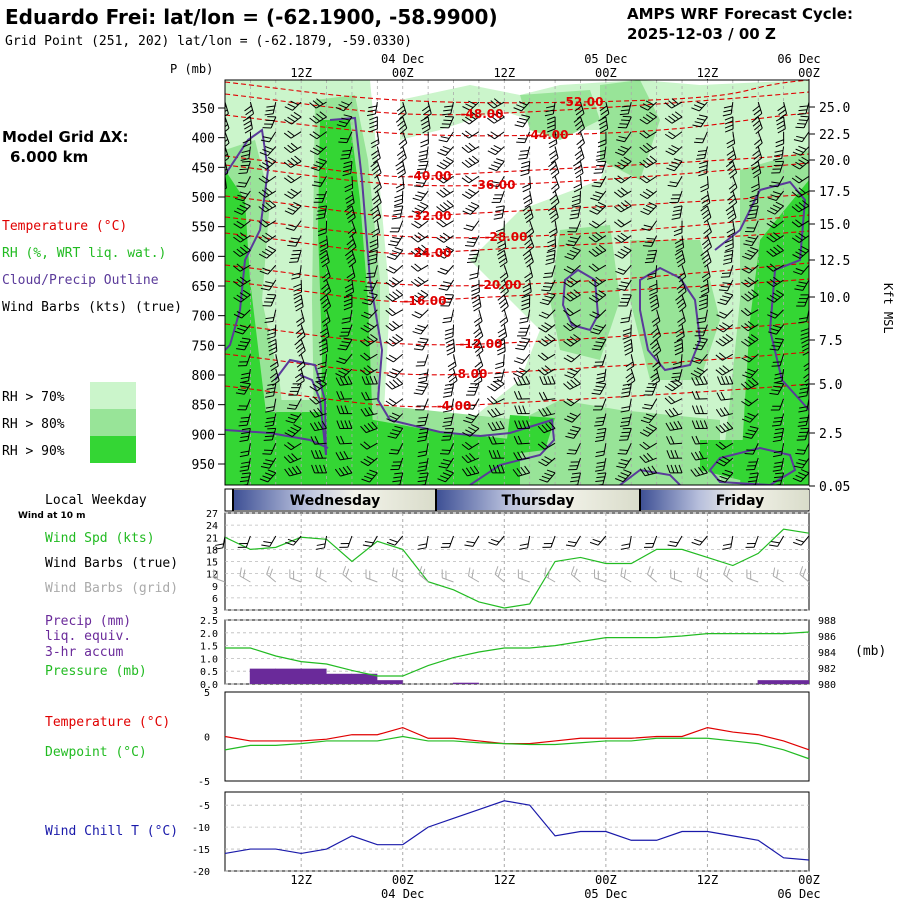 This screenshot has height=900, width=900. Describe the element at coordinates (212, 526) in the screenshot. I see `wind-tick-label: 24` at that location.